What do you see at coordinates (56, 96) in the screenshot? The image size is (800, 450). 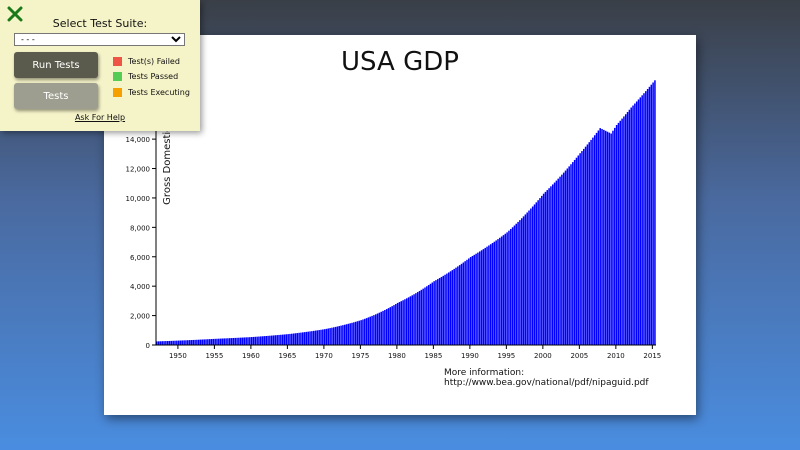 I see `tests-button: Tests` at bounding box center [56, 96].